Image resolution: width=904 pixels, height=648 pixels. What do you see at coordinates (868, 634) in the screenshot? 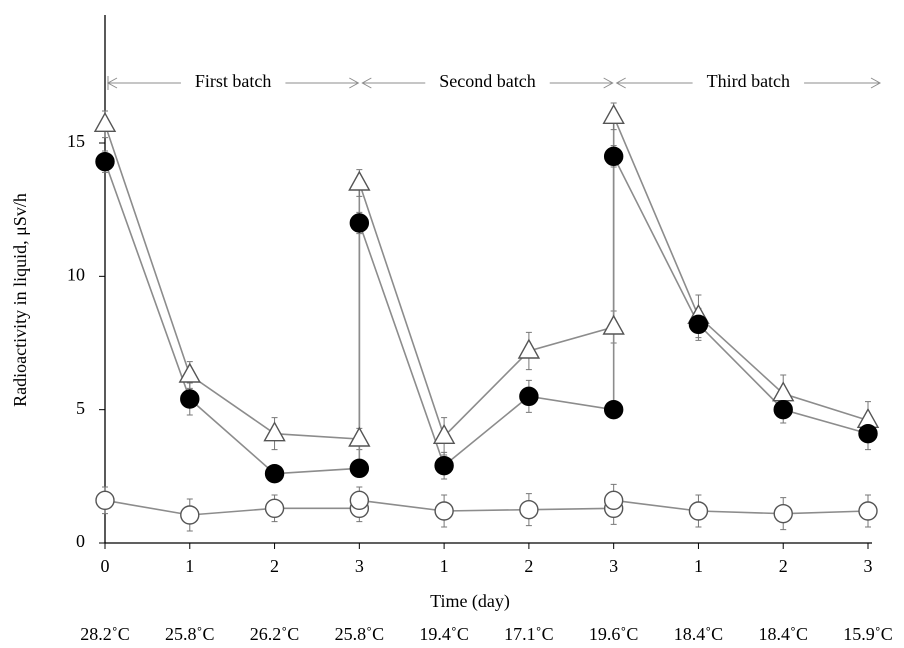
I see `temperature-label: 15.9˚C` at bounding box center [868, 634].